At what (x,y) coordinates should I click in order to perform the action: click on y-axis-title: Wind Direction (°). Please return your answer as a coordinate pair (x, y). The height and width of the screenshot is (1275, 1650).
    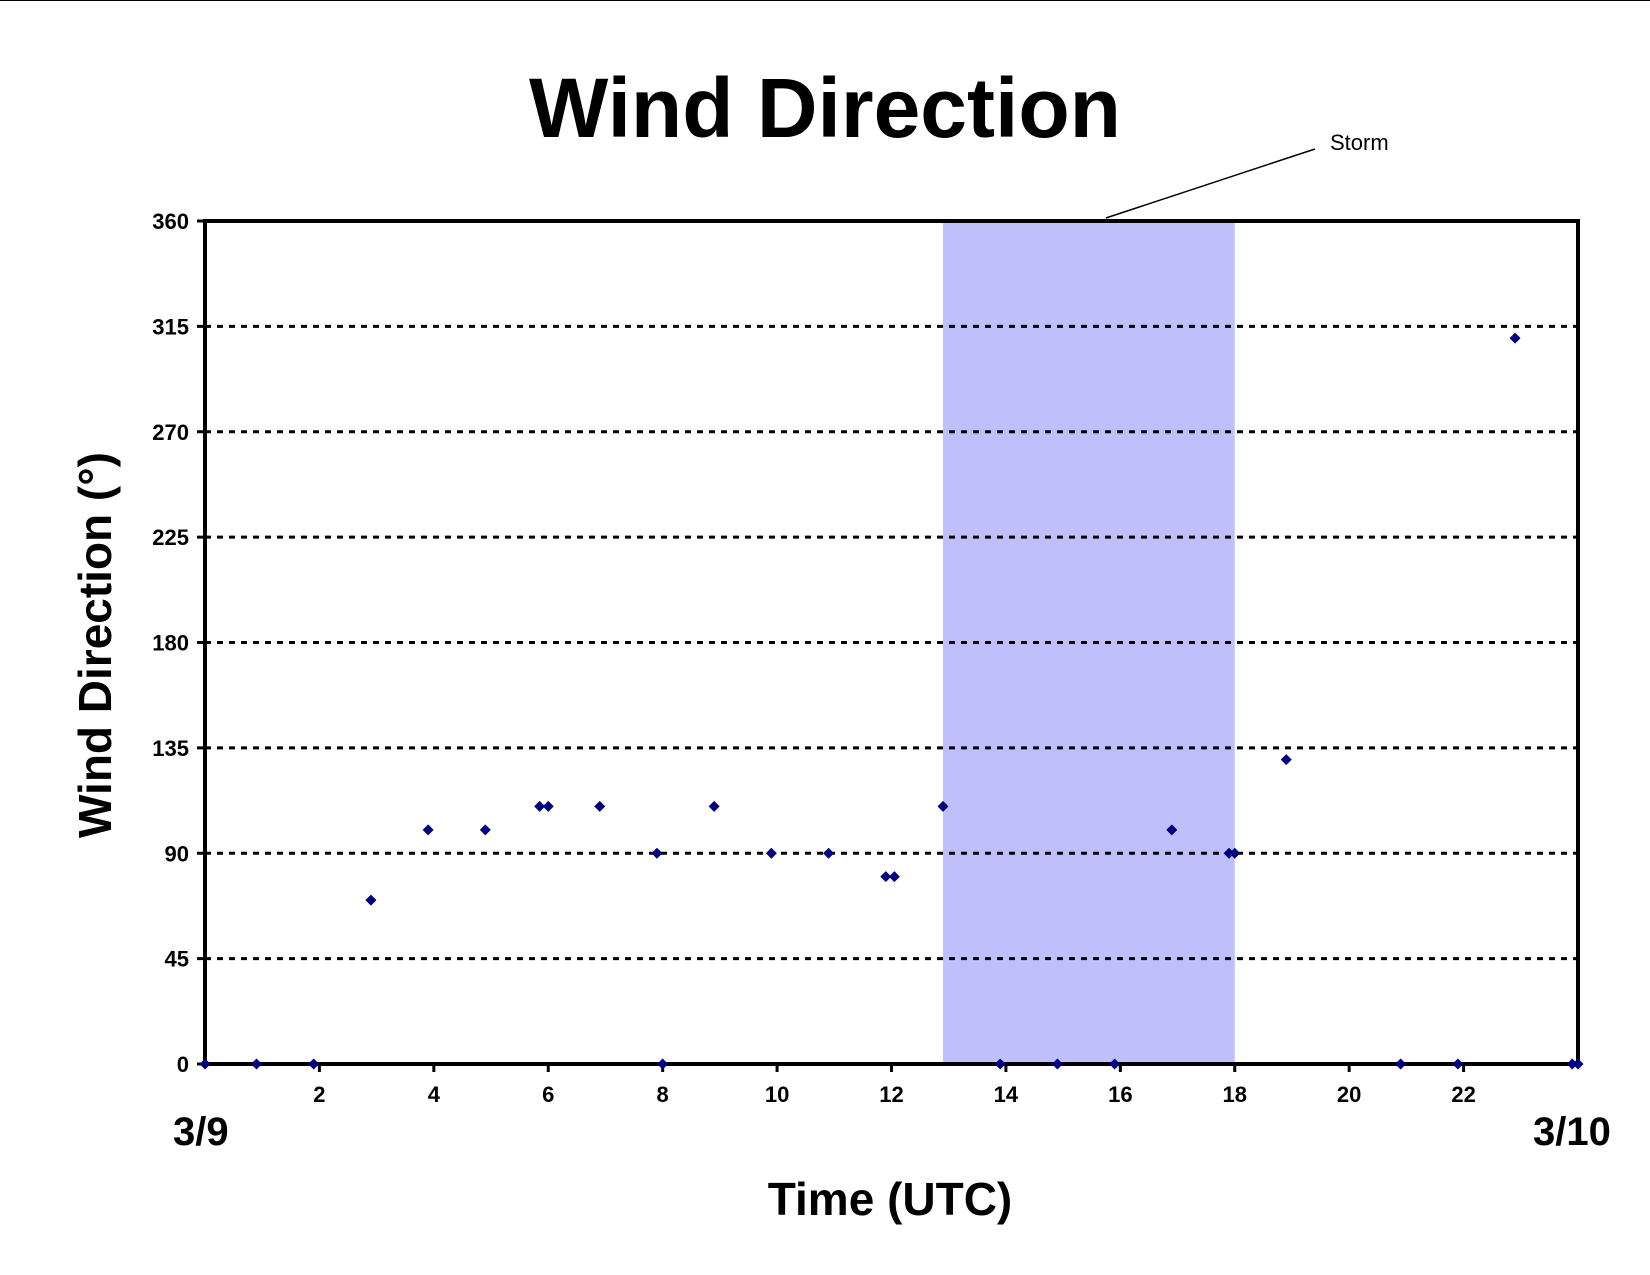
    Looking at the image, I should click on (95, 645).